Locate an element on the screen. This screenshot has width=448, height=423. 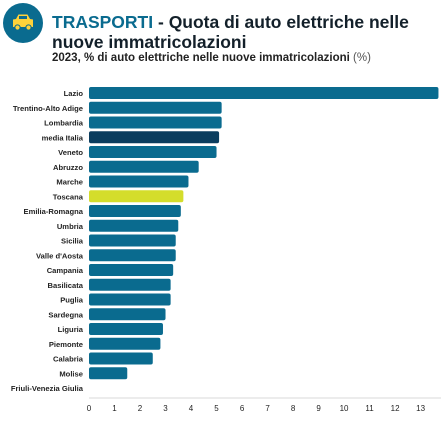
x-tick-label-10: 10 is located at coordinates (344, 408).